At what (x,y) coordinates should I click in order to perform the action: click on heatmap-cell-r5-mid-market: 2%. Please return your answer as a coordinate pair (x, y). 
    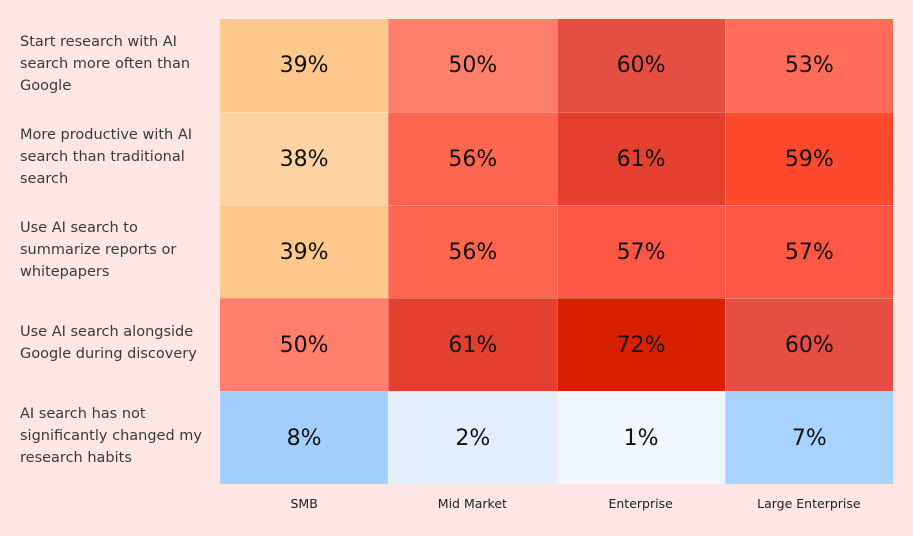
    Looking at the image, I should click on (472, 437).